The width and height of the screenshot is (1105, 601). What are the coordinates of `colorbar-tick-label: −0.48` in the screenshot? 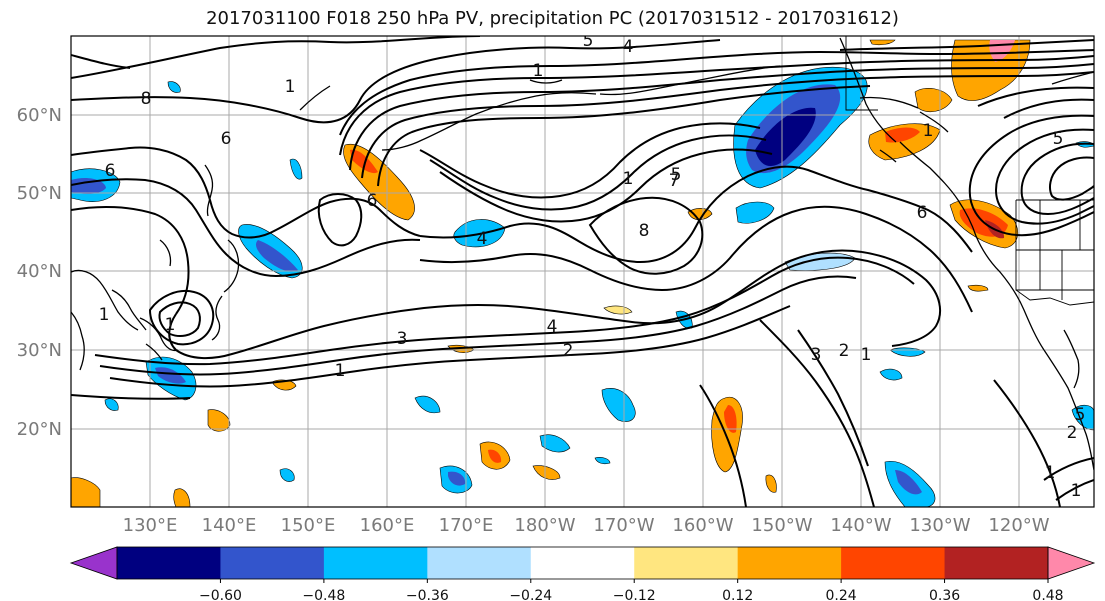 It's located at (323, 594).